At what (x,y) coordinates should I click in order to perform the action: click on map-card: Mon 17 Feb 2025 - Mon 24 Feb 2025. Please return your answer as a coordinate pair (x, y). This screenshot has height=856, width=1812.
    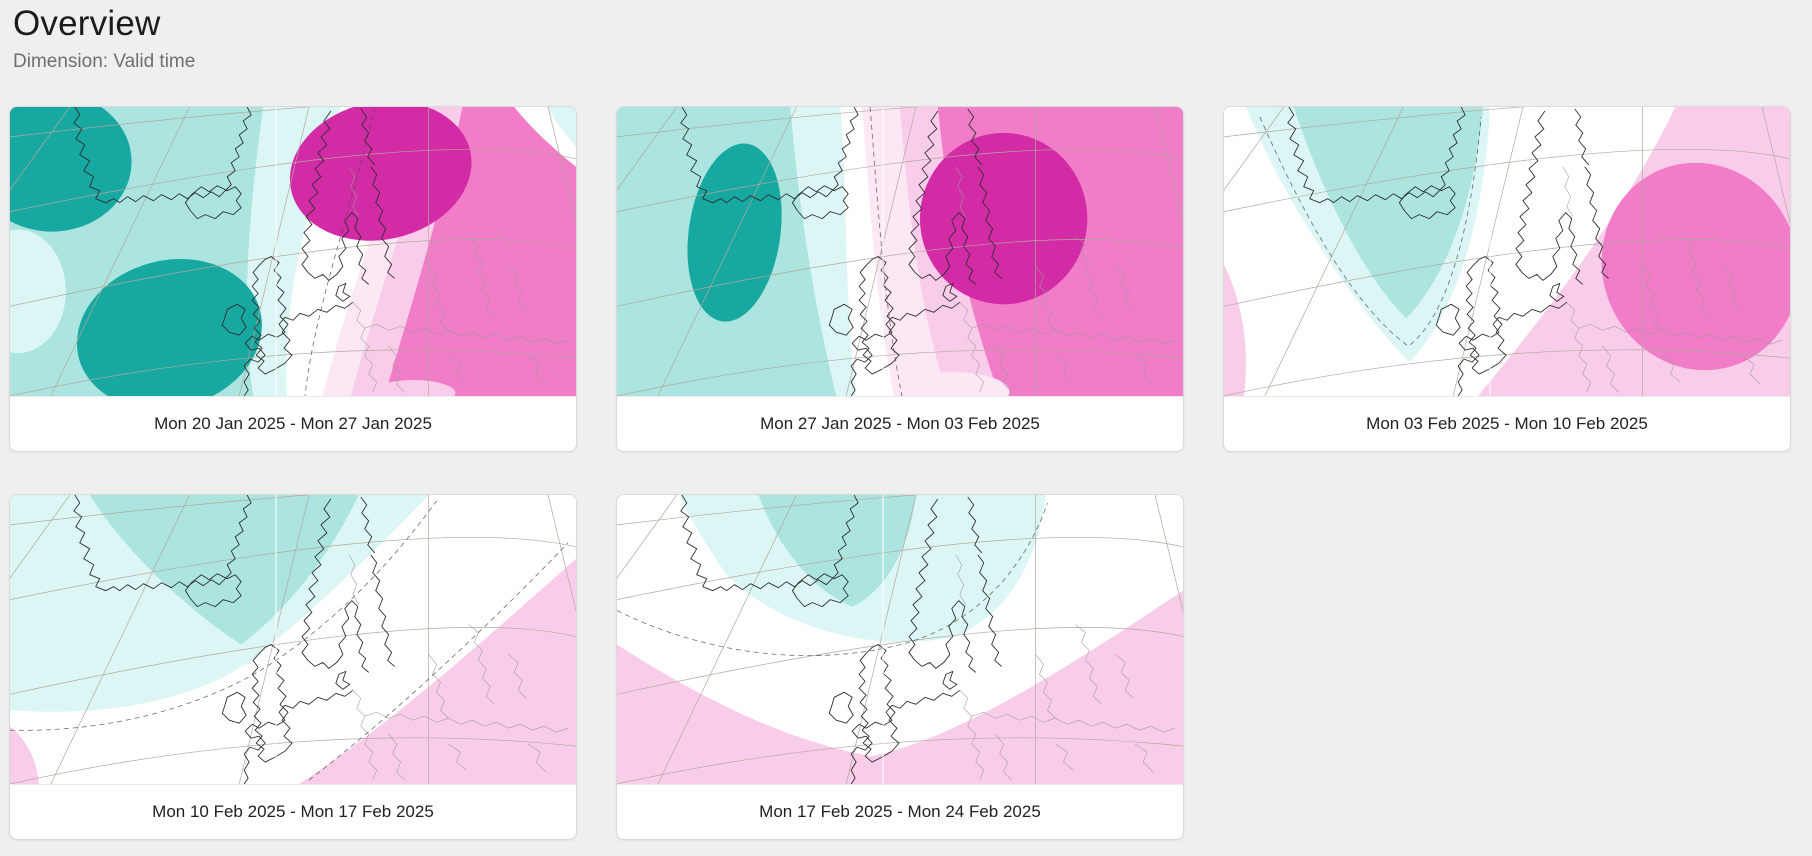
    Looking at the image, I should click on (900, 667).